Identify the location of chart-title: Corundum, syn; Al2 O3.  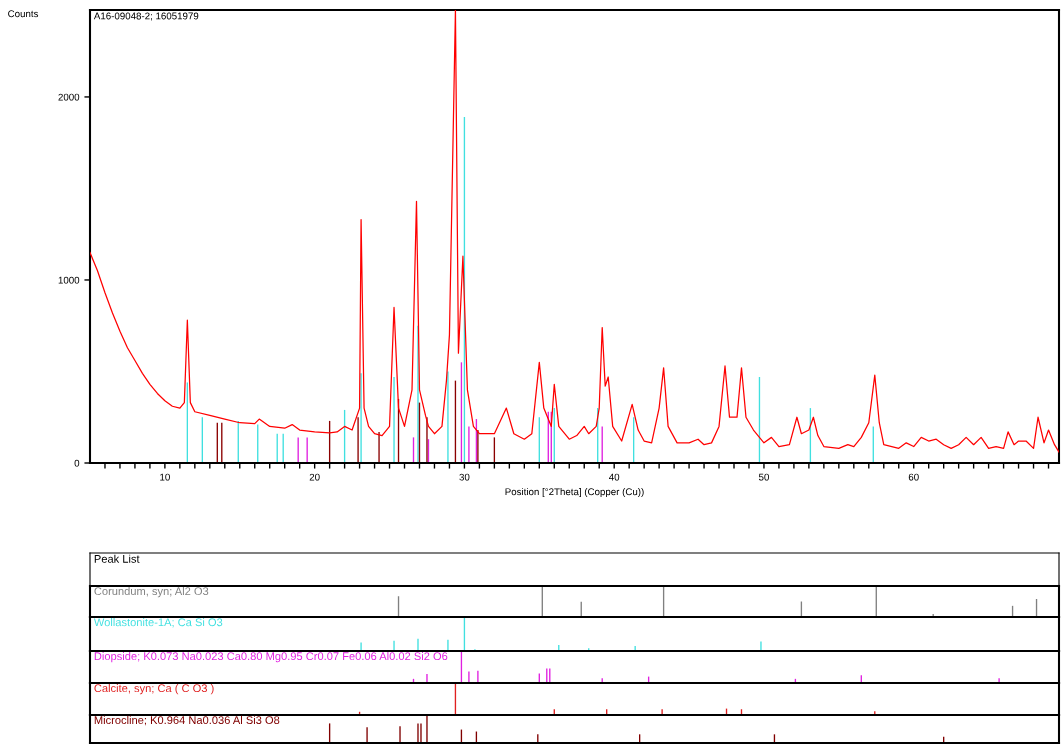
(151, 592).